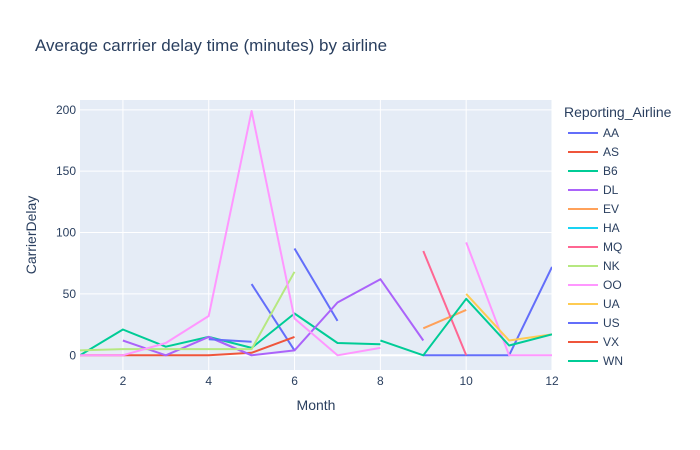 This screenshot has height=450, width=700. What do you see at coordinates (612, 285) in the screenshot?
I see `legend-label: OO` at bounding box center [612, 285].